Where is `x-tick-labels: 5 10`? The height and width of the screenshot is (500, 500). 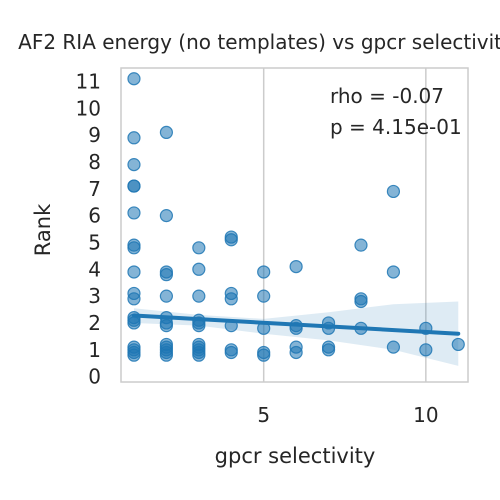
x-tick-labels: 5 10 is located at coordinates (347, 415).